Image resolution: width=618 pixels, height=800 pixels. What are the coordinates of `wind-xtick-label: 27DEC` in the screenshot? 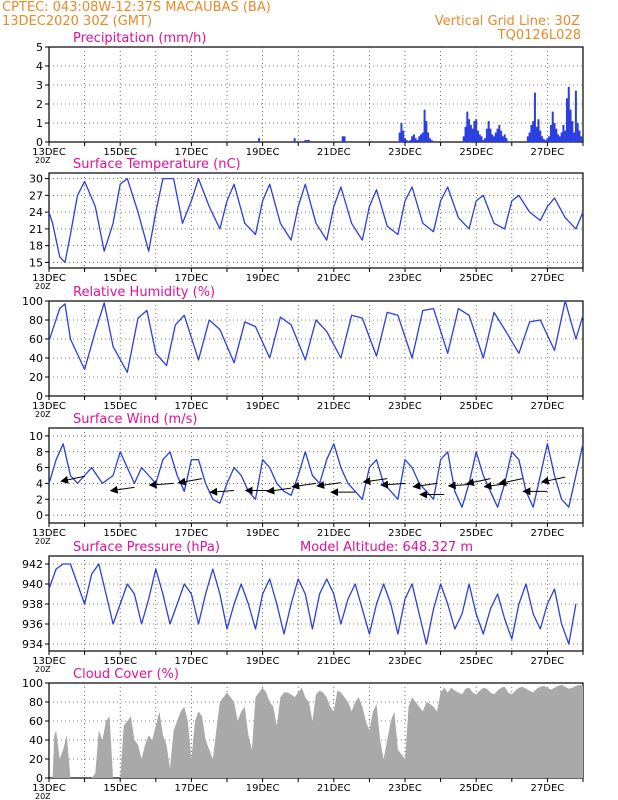 It's located at (548, 533).